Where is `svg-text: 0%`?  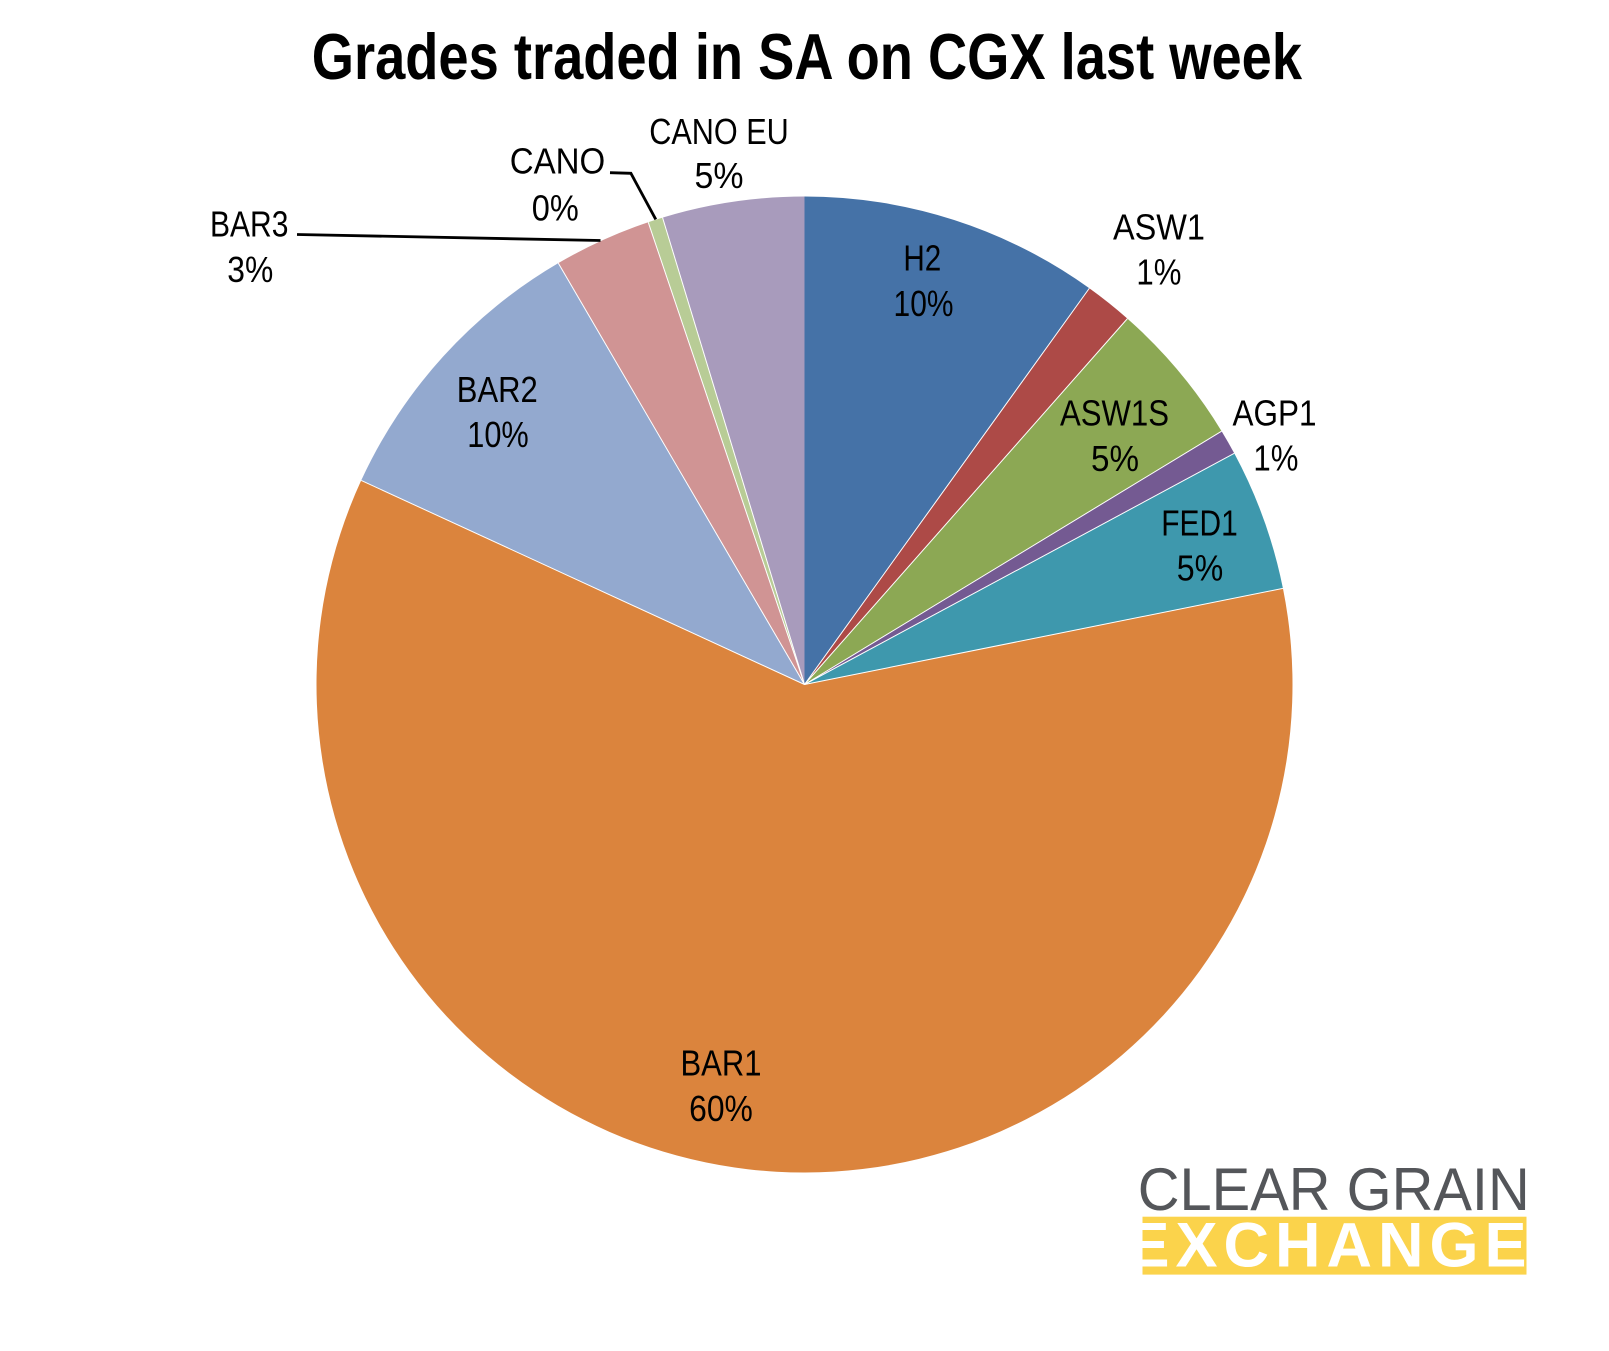 svg-text: 0% is located at coordinates (555, 207).